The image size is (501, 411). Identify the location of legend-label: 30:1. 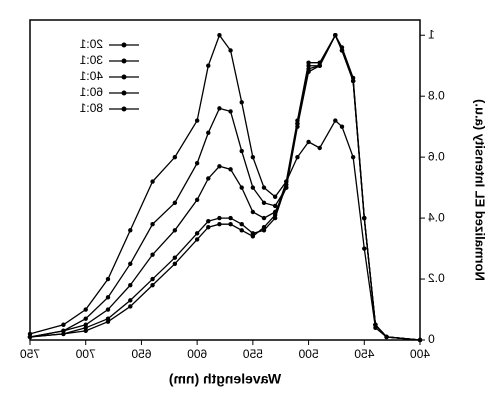
(91, 60).